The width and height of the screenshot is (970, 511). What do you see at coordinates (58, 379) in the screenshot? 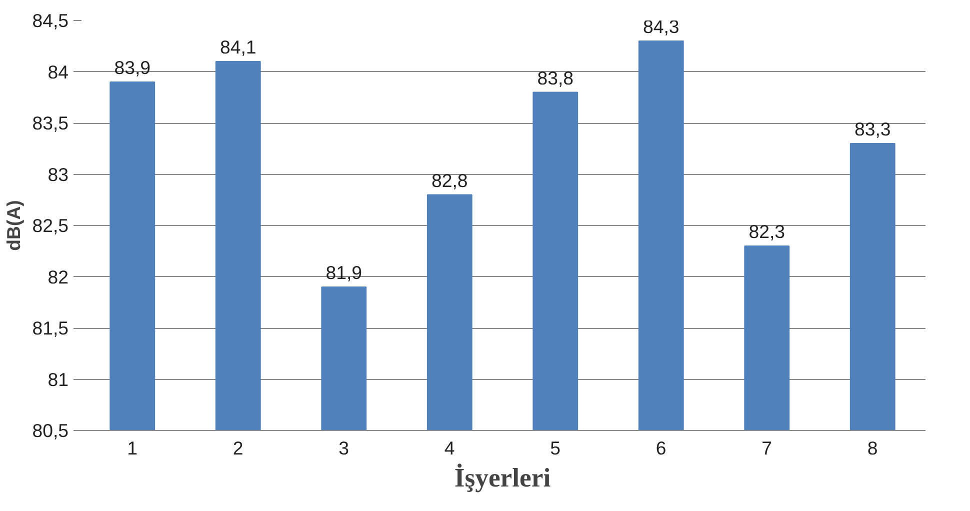
I see `y-tick-label: 81` at bounding box center [58, 379].